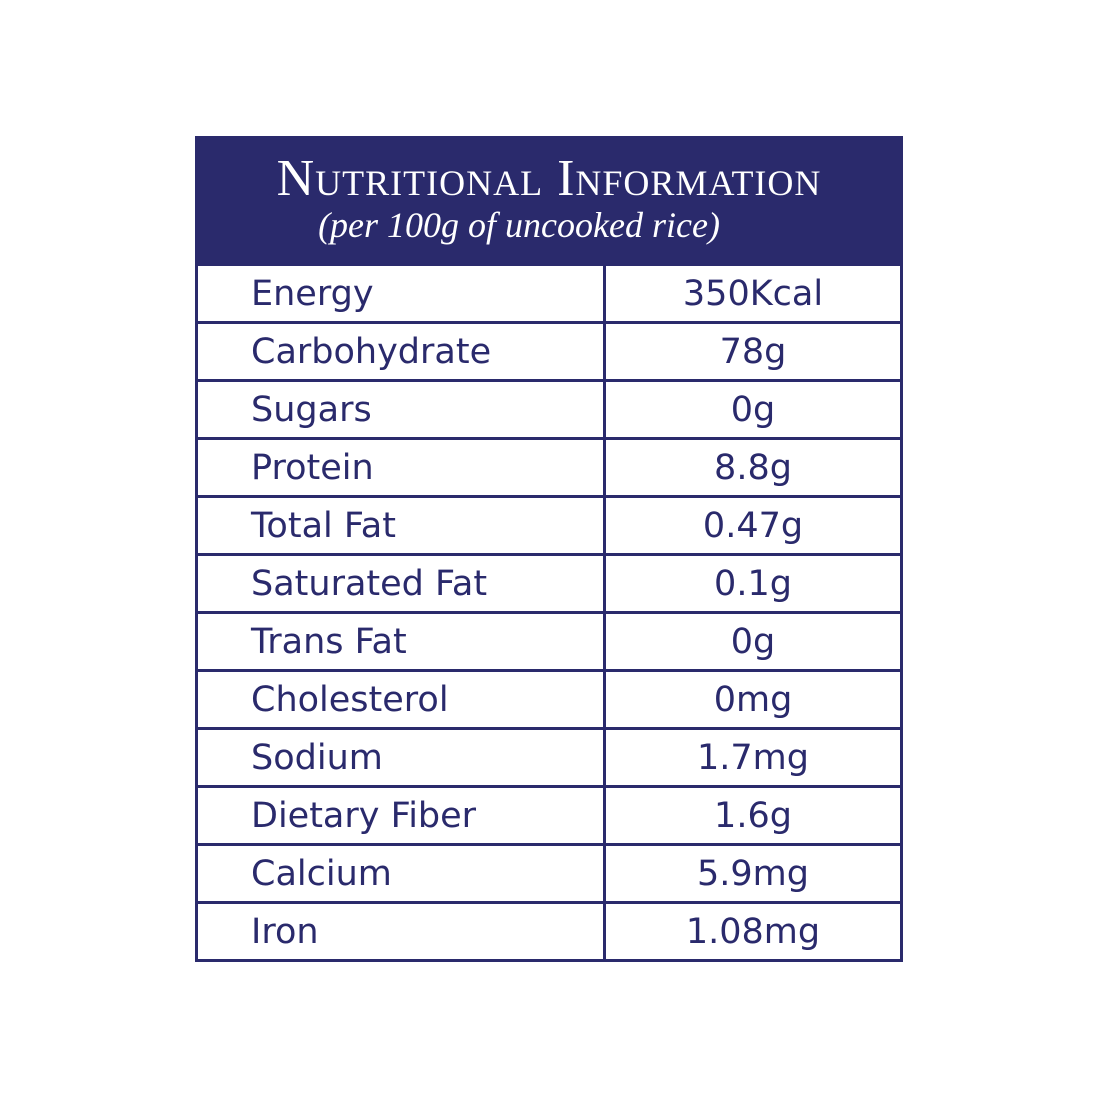 This screenshot has width=1100, height=1100. What do you see at coordinates (402, 757) in the screenshot?
I see `nutrient-name: Sodium` at bounding box center [402, 757].